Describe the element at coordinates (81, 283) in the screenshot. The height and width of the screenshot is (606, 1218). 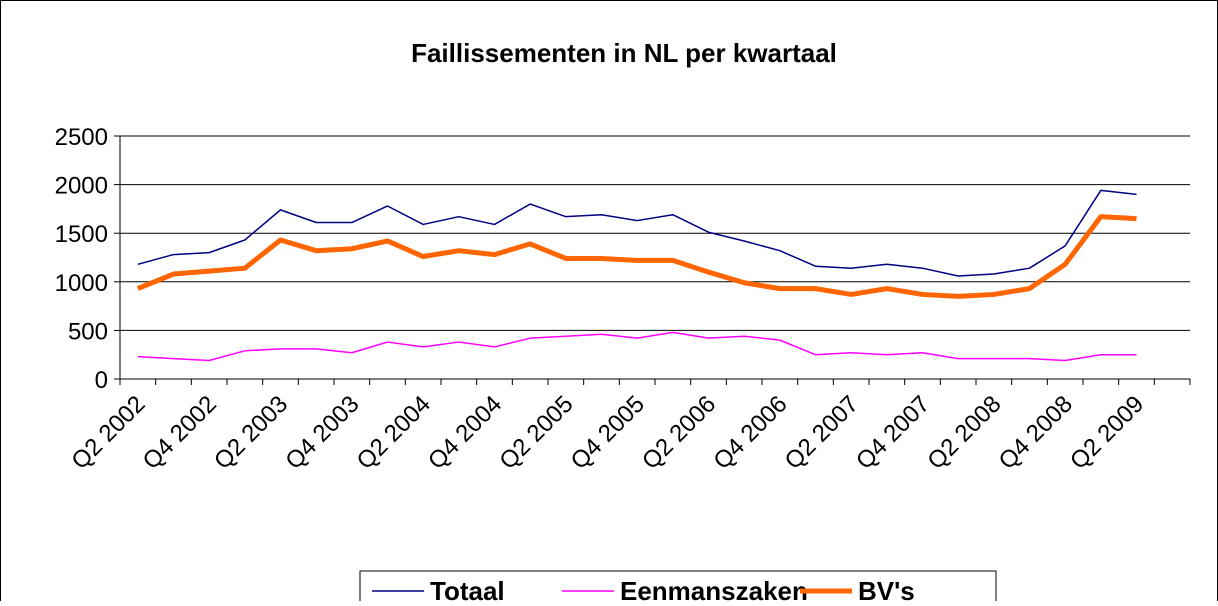
I see `y-tick-label: 1000` at that location.